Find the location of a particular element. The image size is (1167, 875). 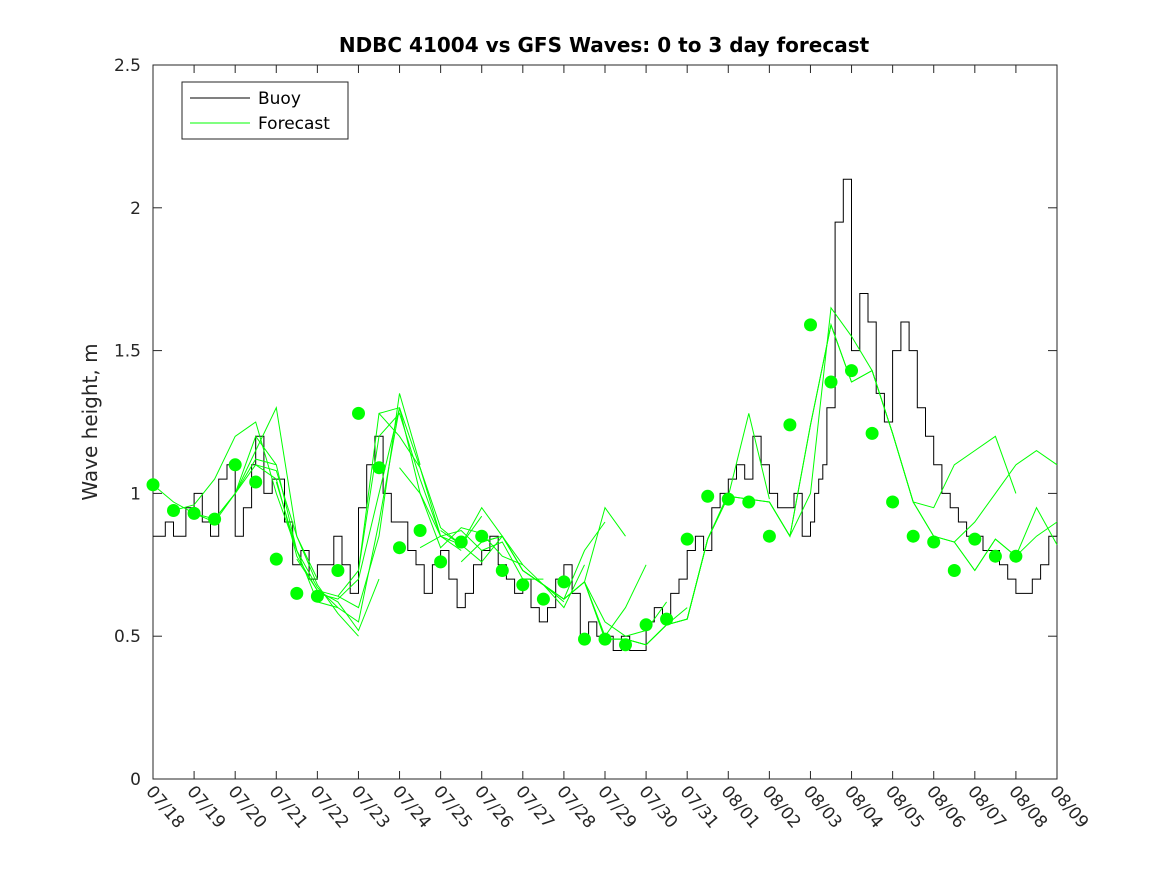

legend-buoy-label: Buoy is located at coordinates (279, 99).